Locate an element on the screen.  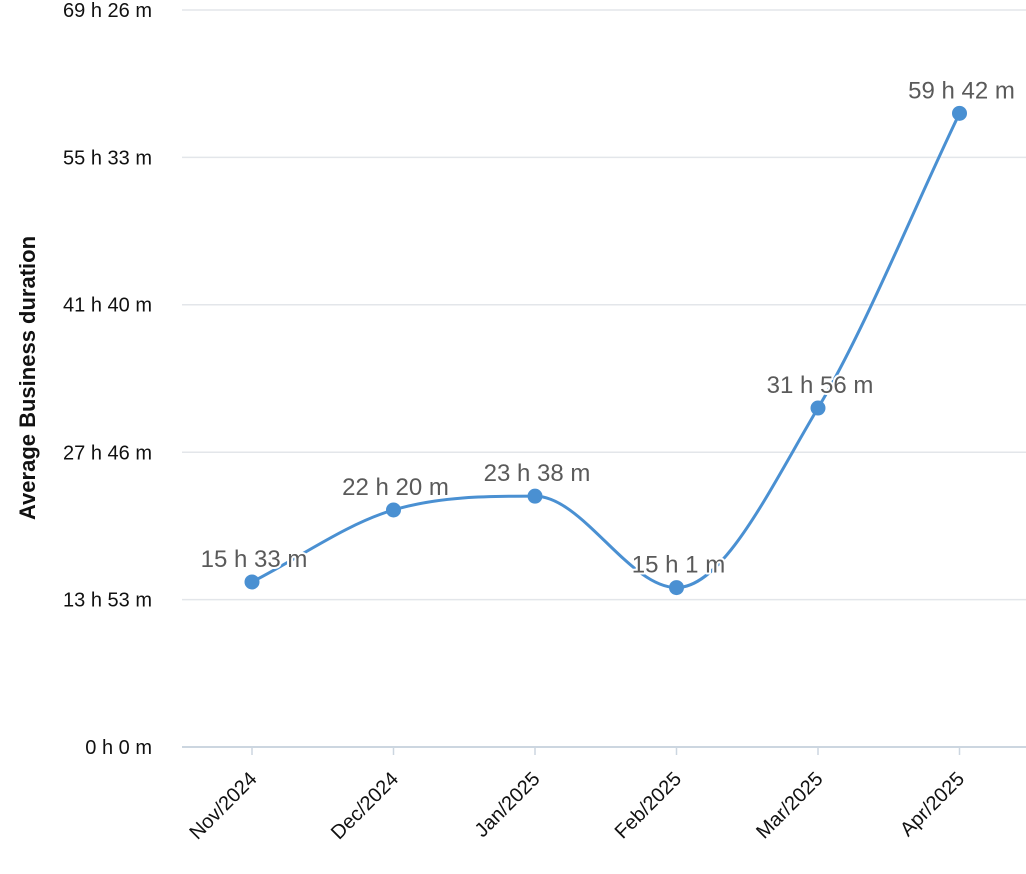
y-tick-label: 69 h 26 m is located at coordinates (107, 11).